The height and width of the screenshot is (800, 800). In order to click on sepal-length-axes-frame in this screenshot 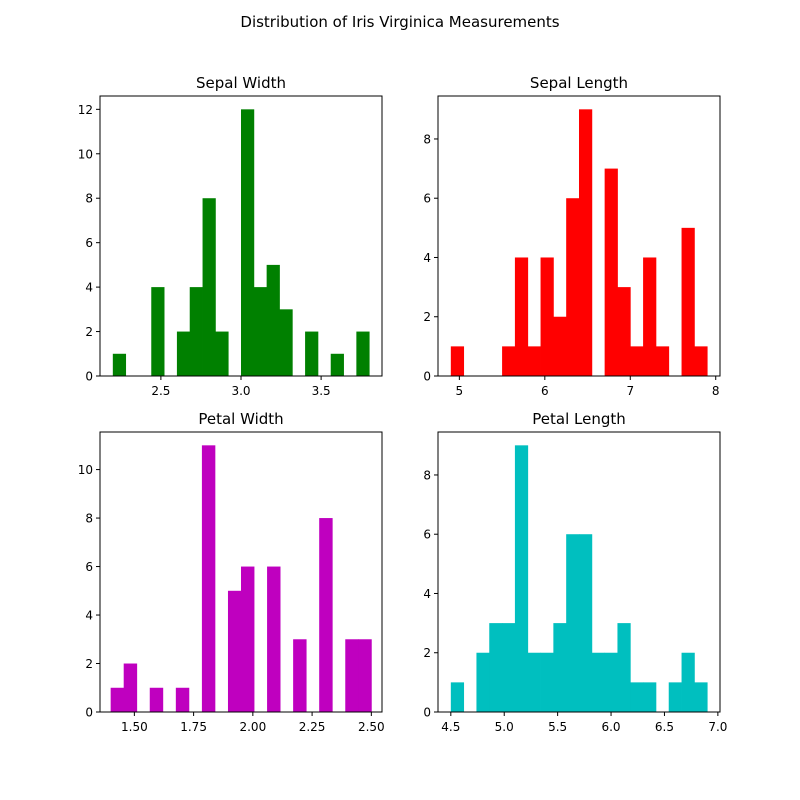, I will do `click(579, 236)`.